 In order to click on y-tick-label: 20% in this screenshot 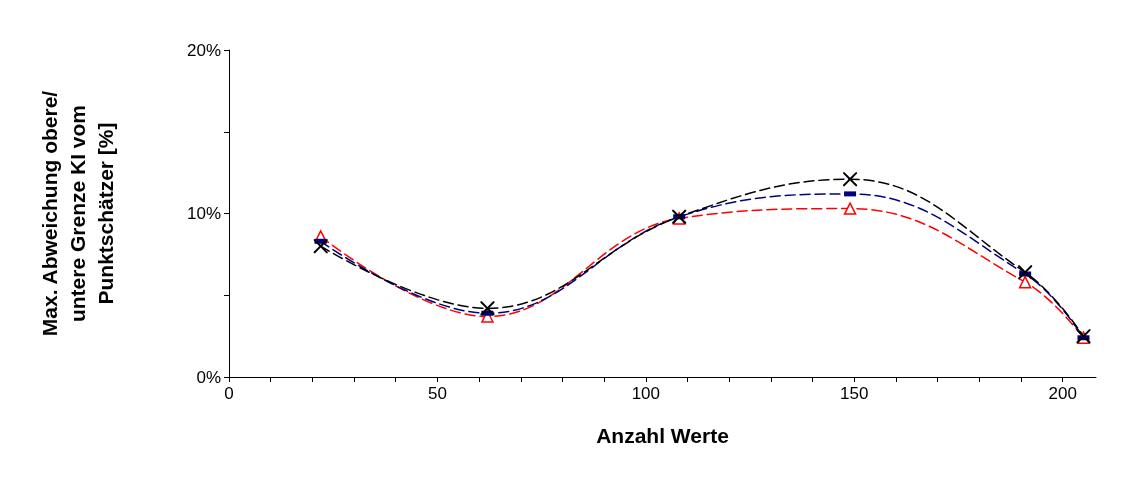, I will do `click(203, 50)`.